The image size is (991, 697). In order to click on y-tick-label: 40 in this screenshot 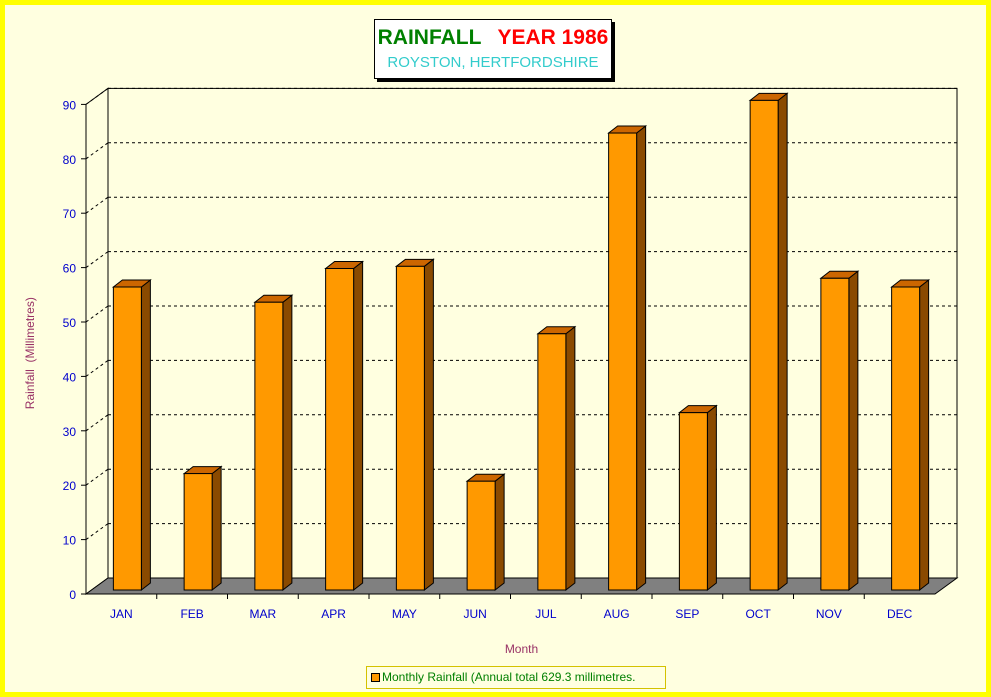, I will do `click(70, 377)`.